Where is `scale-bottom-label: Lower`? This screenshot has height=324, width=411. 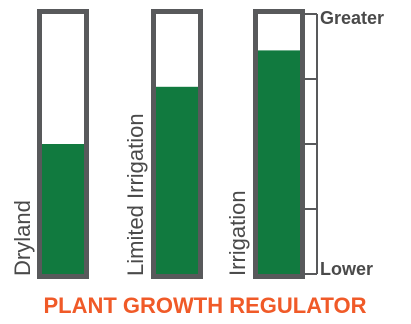 scale-bottom-label: Lower is located at coordinates (346, 269).